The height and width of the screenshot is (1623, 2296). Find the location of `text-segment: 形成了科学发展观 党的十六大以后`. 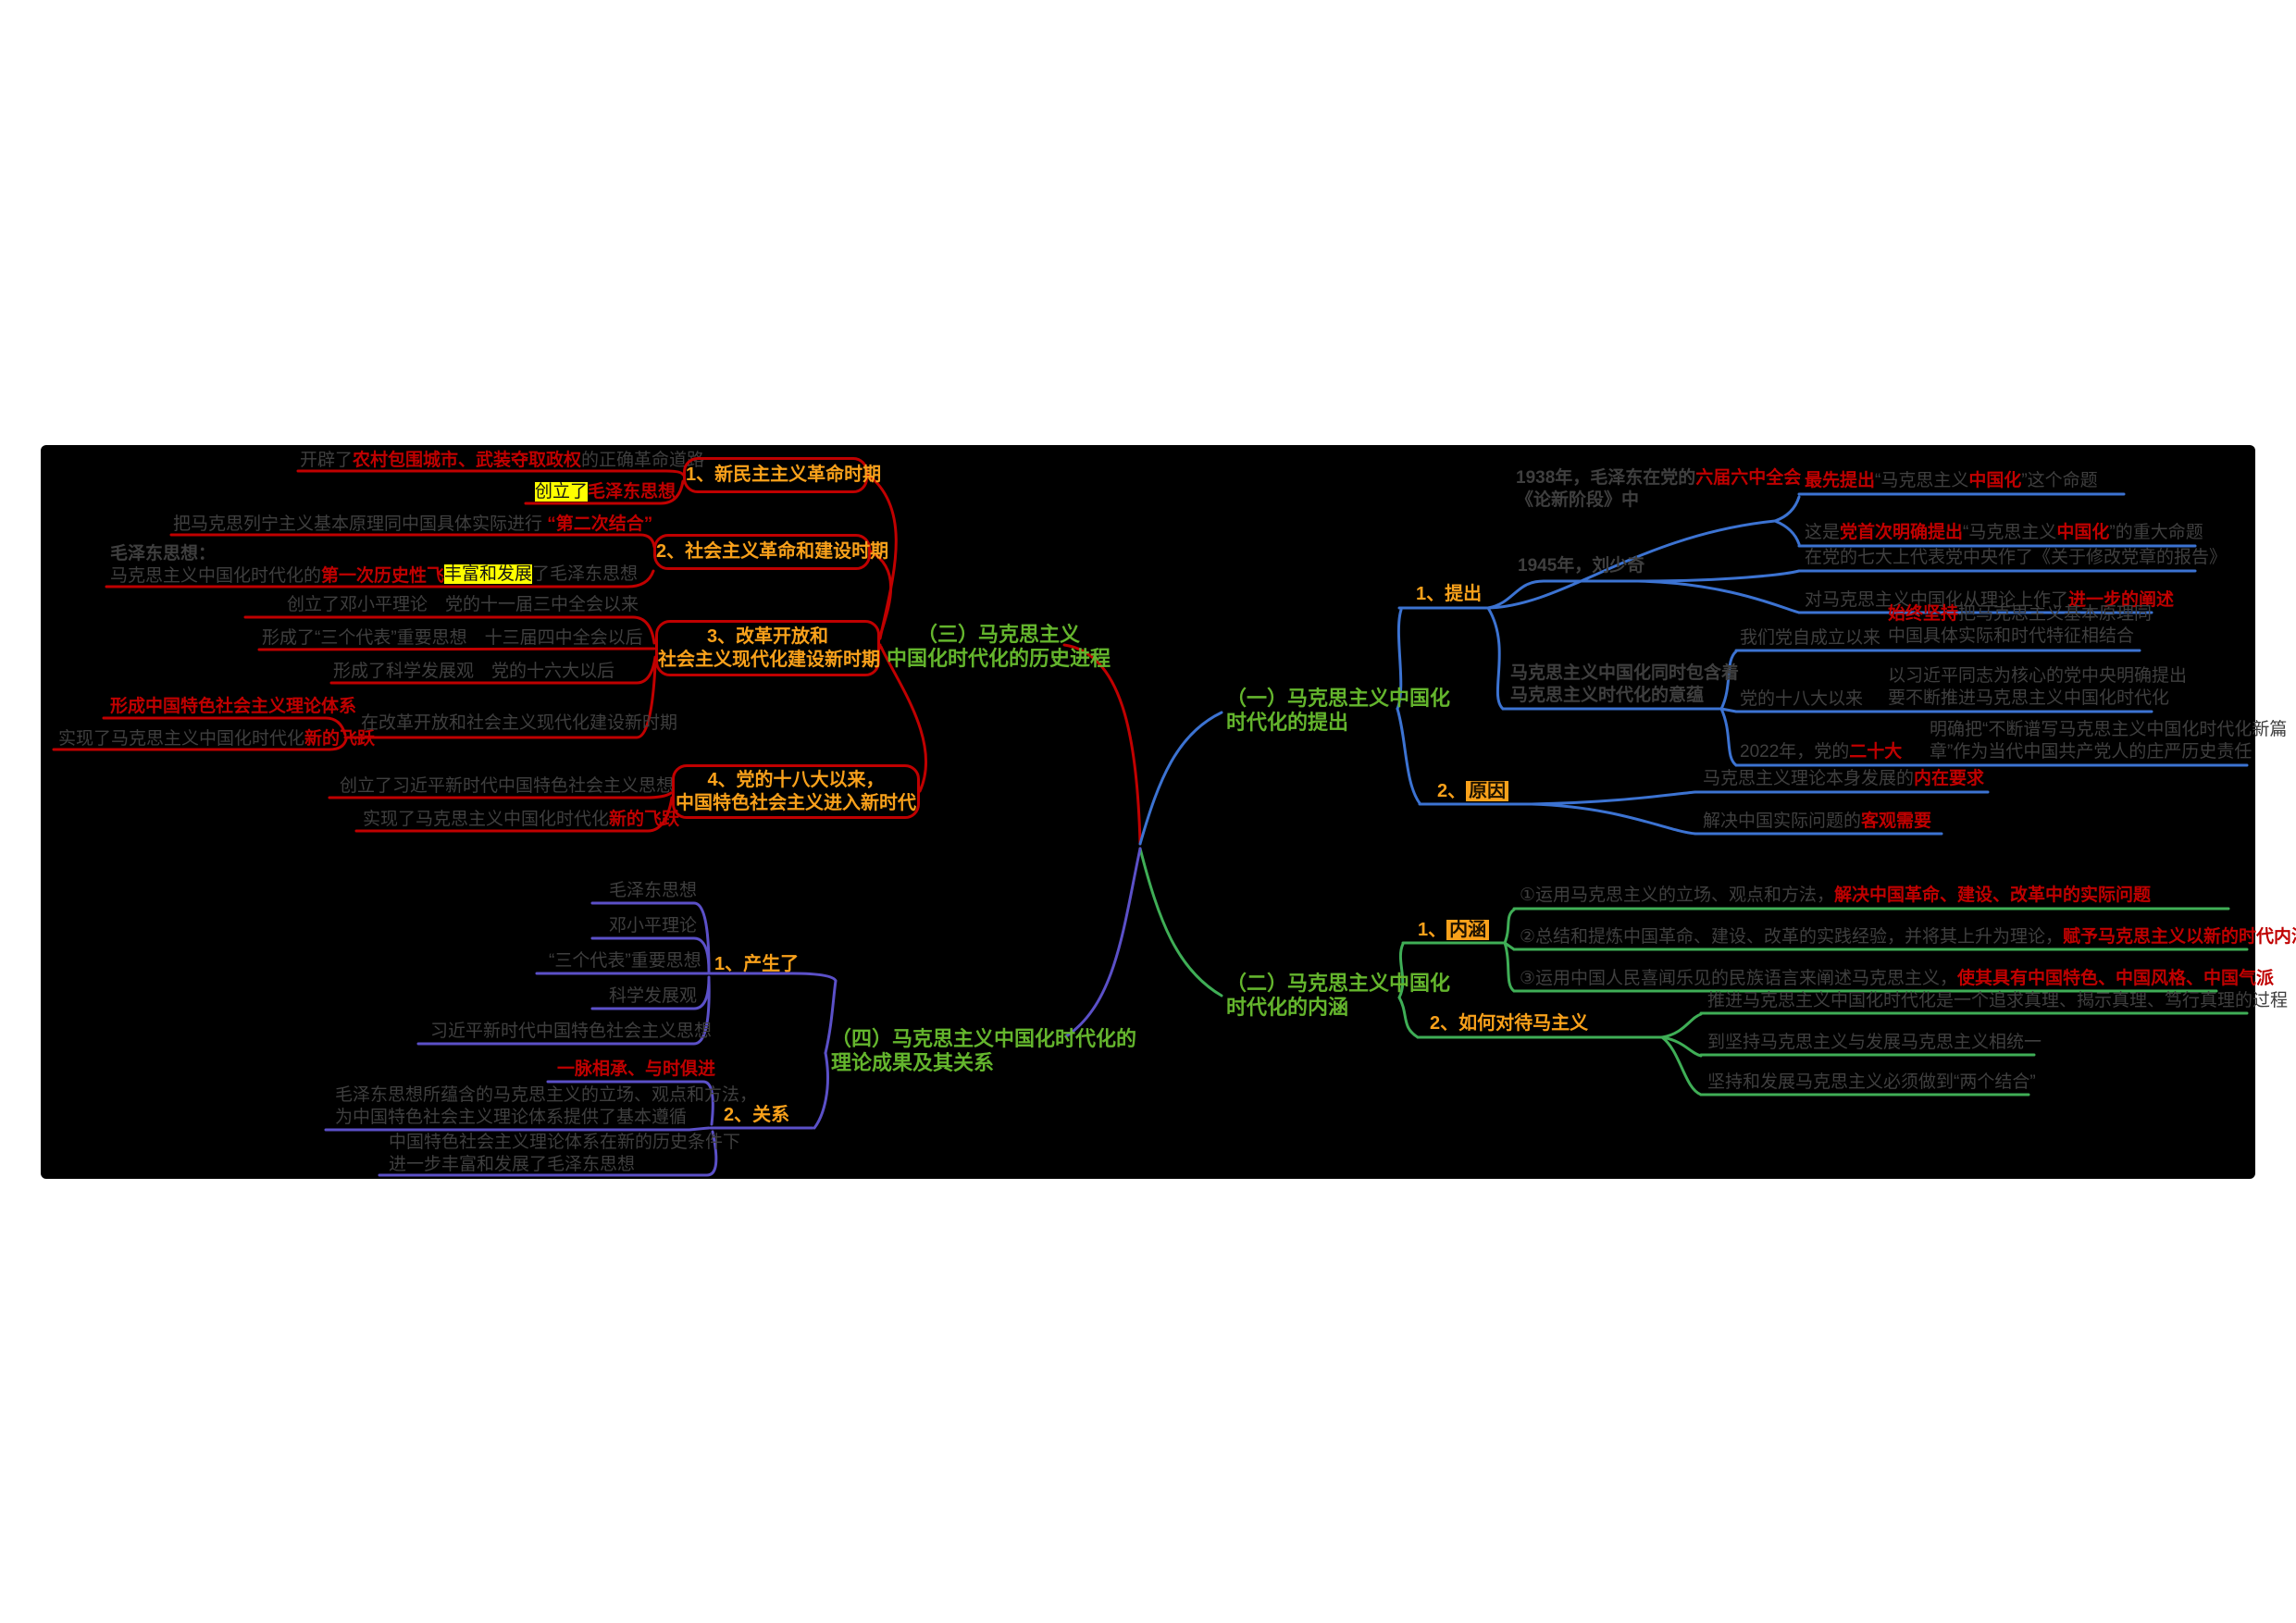

text-segment: 形成了科学发展观 党的十六大以后 is located at coordinates (474, 671).